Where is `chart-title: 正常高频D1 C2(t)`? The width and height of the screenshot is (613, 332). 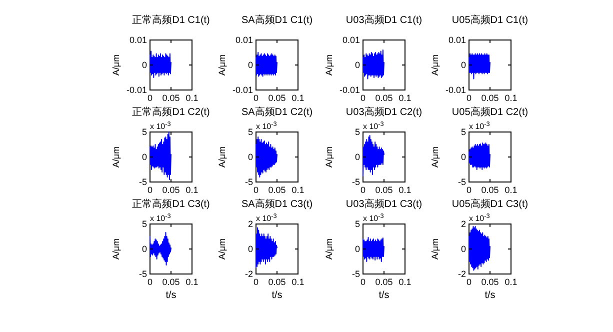
chart-title: 正常高频D1 C2(t) is located at coordinates (171, 112).